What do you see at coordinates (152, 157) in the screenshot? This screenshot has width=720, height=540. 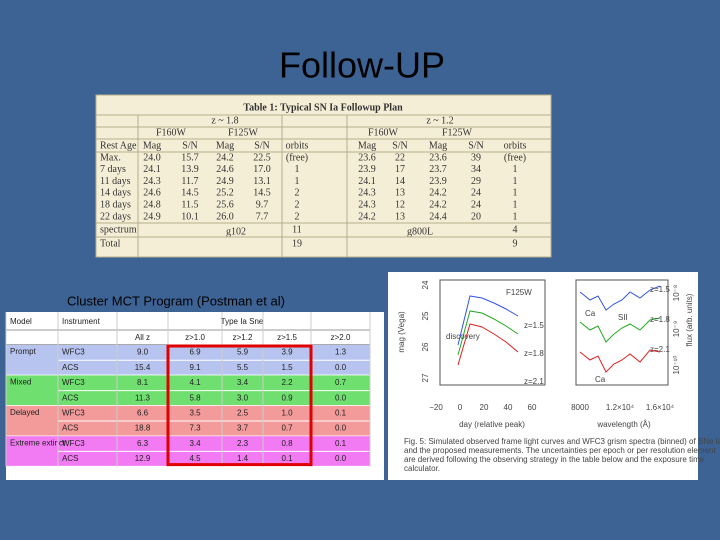 I see `cell: 24.0` at bounding box center [152, 157].